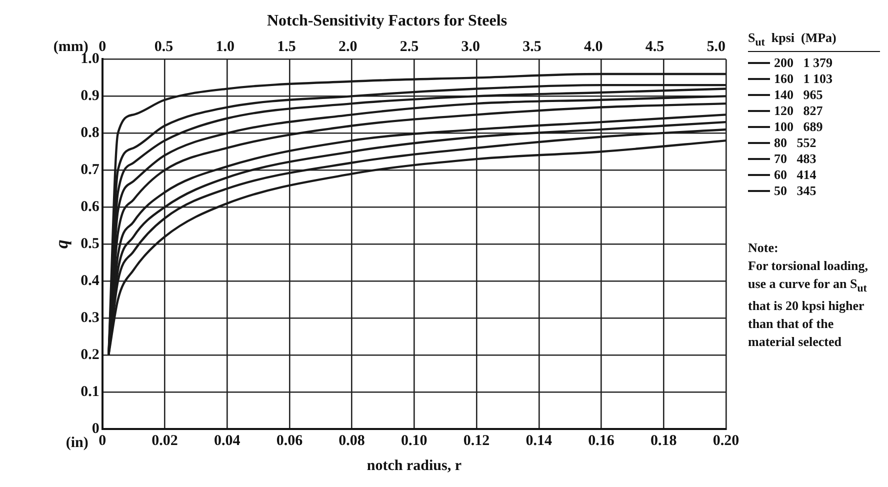  What do you see at coordinates (77, 442) in the screenshot?
I see `text: (in)` at bounding box center [77, 442].